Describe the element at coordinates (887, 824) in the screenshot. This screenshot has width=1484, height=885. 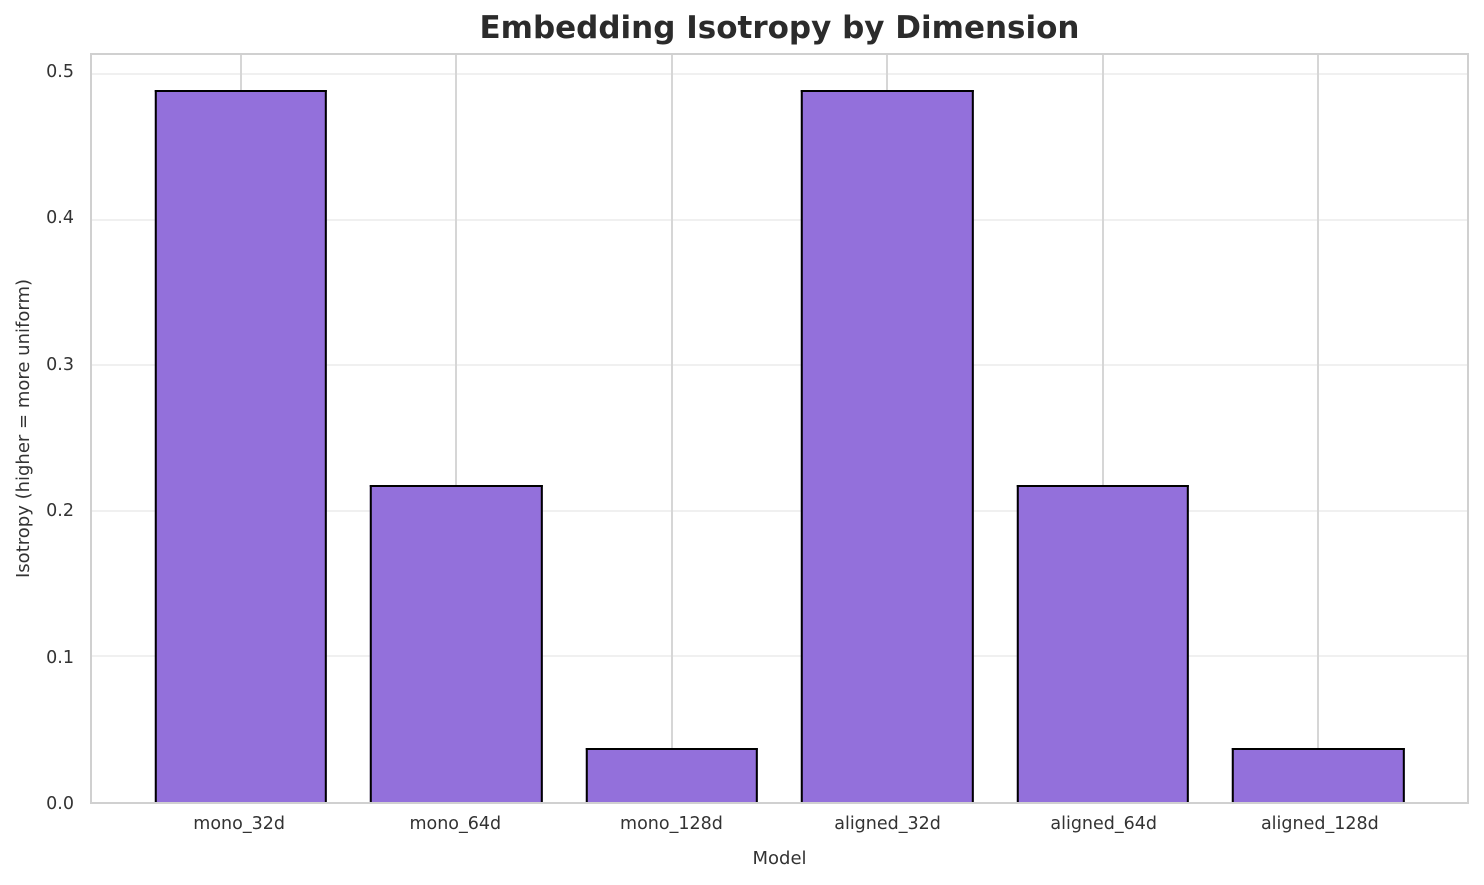
I see `x-tick-label-aligned_32d: aligned_32d` at that location.